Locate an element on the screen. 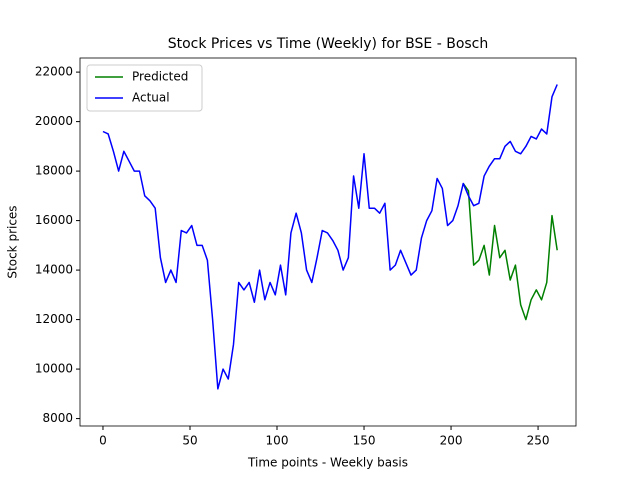  y-tick-label: 8000 is located at coordinates (57, 418).